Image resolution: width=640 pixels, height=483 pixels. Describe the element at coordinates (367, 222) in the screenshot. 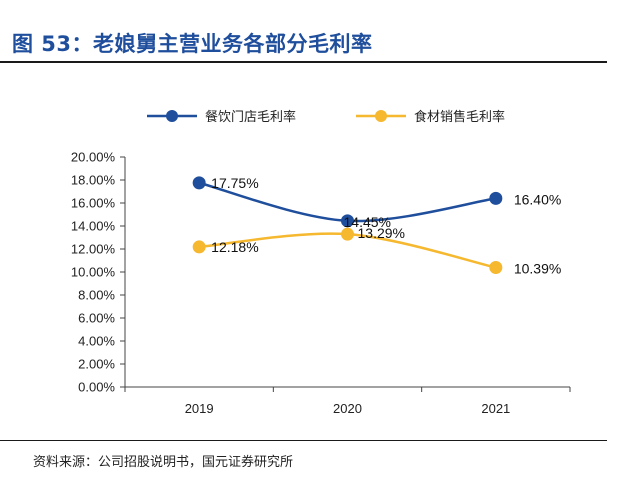

I see `data-label: 14.45%` at that location.